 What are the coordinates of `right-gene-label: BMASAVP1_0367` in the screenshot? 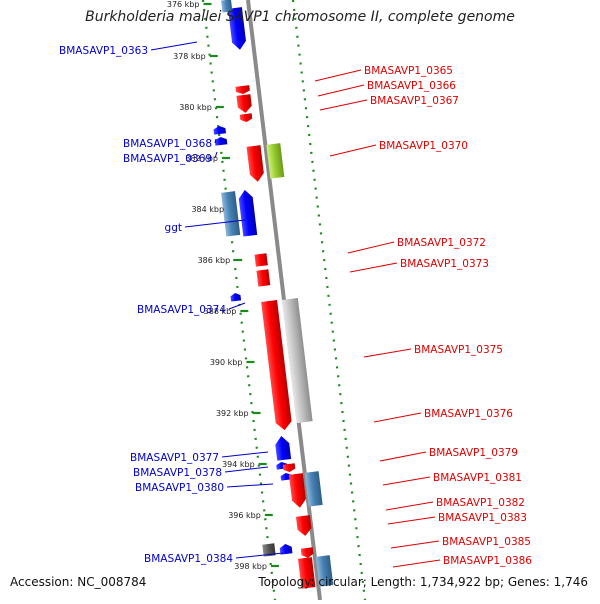 It's located at (414, 101).